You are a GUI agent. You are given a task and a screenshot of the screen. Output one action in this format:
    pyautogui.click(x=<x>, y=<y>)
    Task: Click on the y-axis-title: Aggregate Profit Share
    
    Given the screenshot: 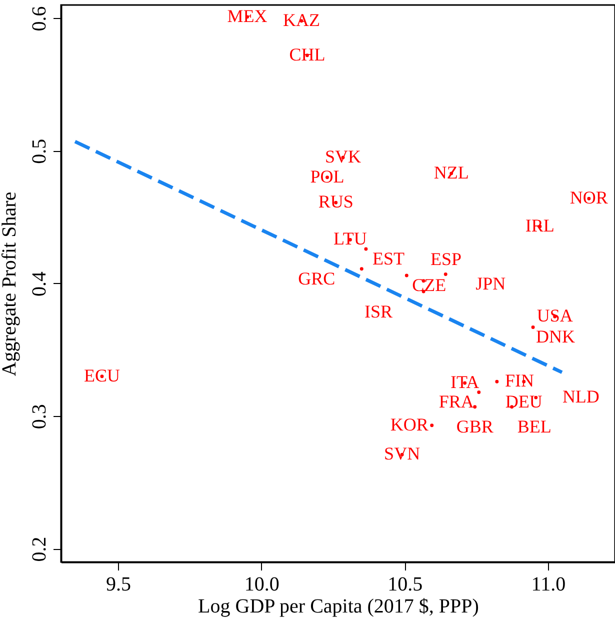 What is the action you would take?
    pyautogui.click(x=10, y=284)
    